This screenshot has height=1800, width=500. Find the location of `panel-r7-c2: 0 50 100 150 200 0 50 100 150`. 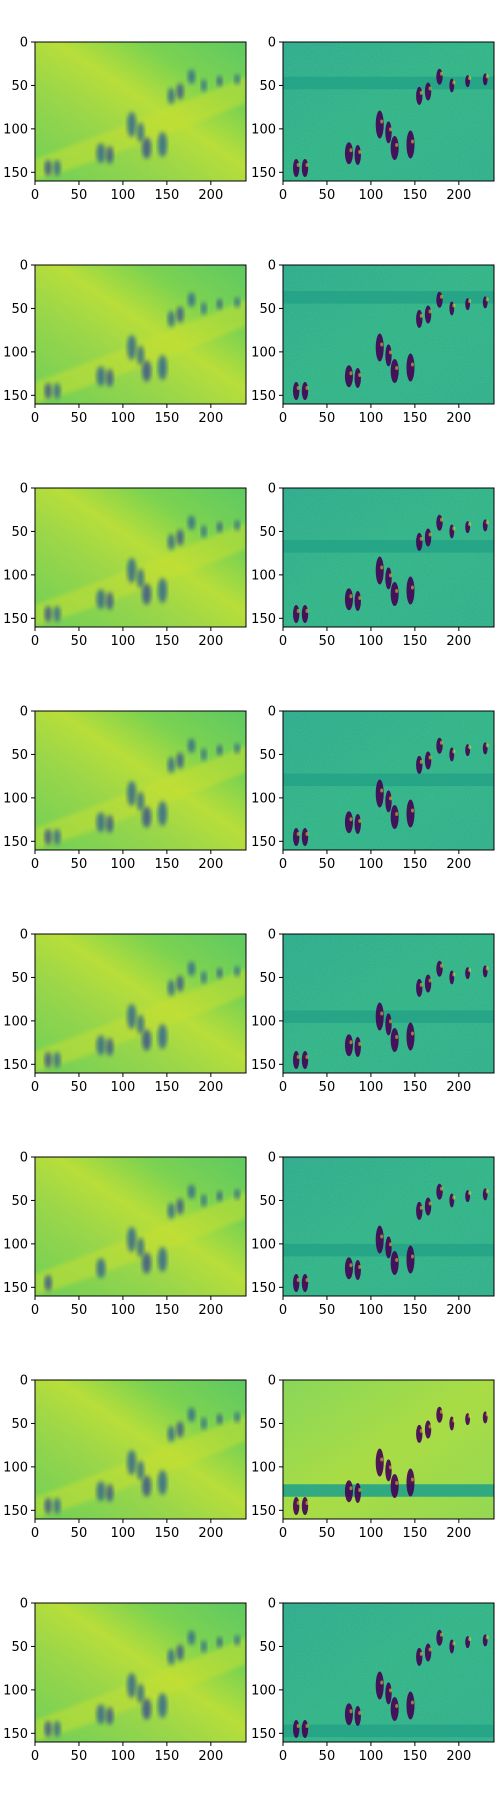

panel-r7-c2: 0 50 100 150 200 0 50 100 150 is located at coordinates (373, 1457).